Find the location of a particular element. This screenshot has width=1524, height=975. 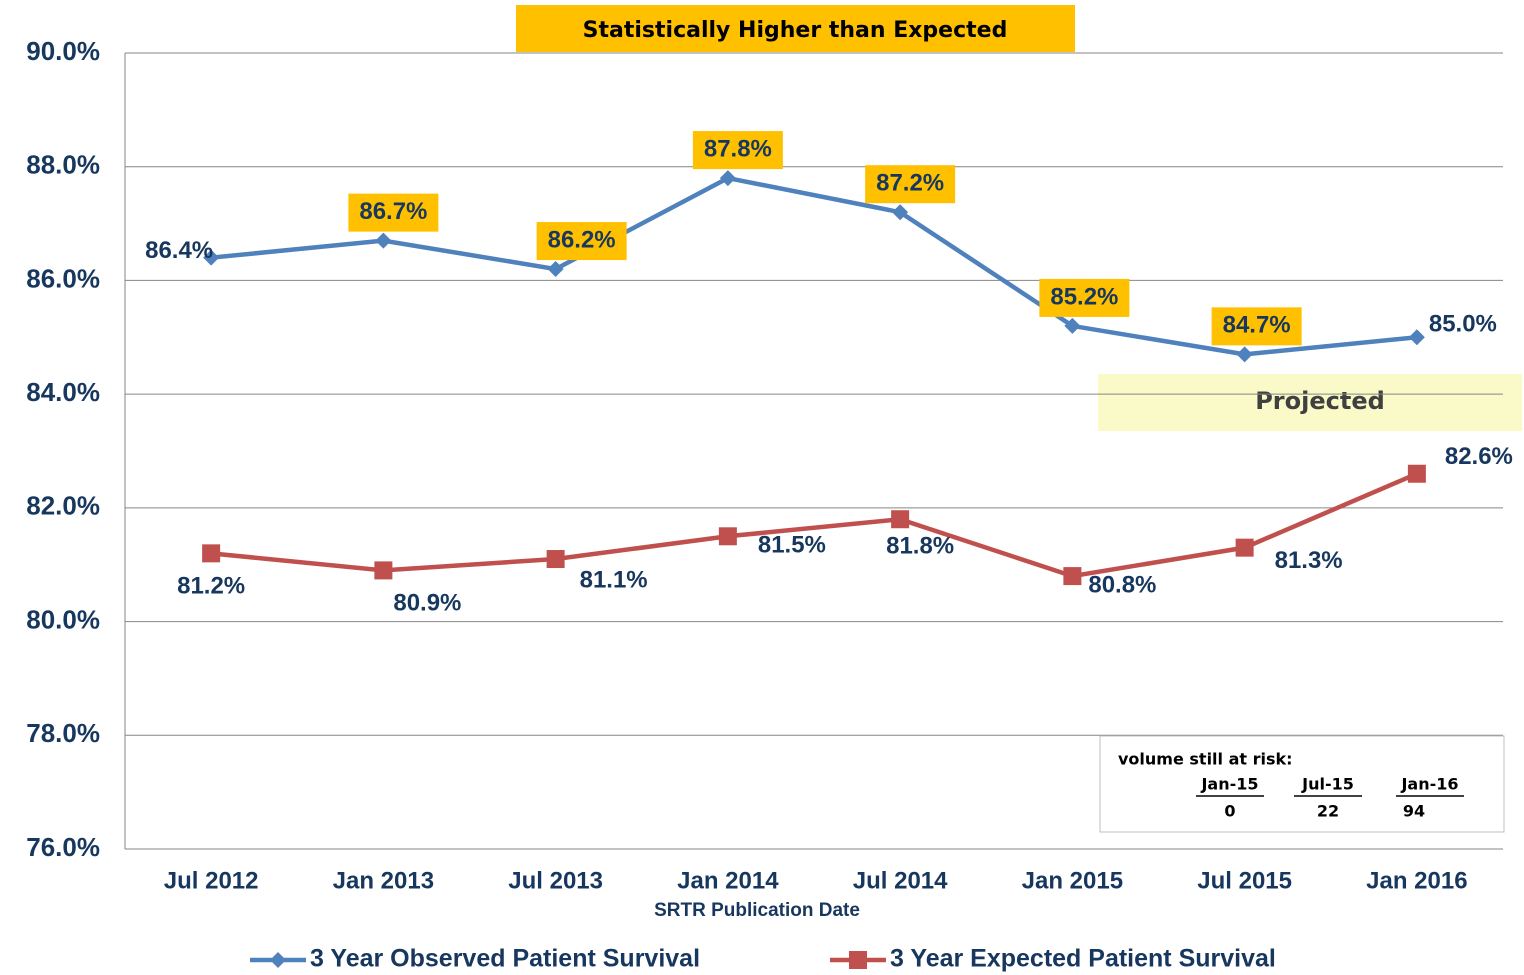

y-tick-label: 78.0% is located at coordinates (63, 733).